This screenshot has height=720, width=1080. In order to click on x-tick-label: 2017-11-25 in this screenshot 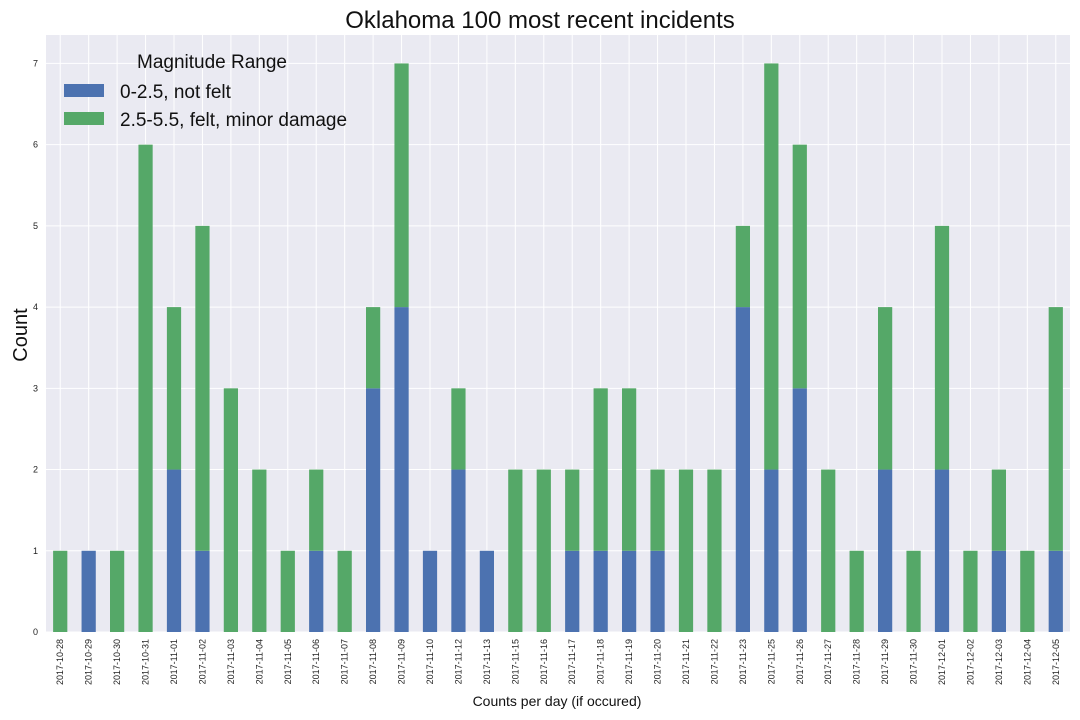, I will do `click(771, 661)`.